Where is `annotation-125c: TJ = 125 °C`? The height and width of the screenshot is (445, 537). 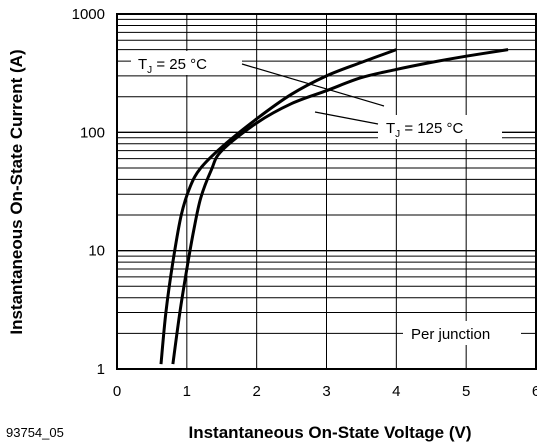 annotation-125c: TJ = 125 °C is located at coordinates (440, 127).